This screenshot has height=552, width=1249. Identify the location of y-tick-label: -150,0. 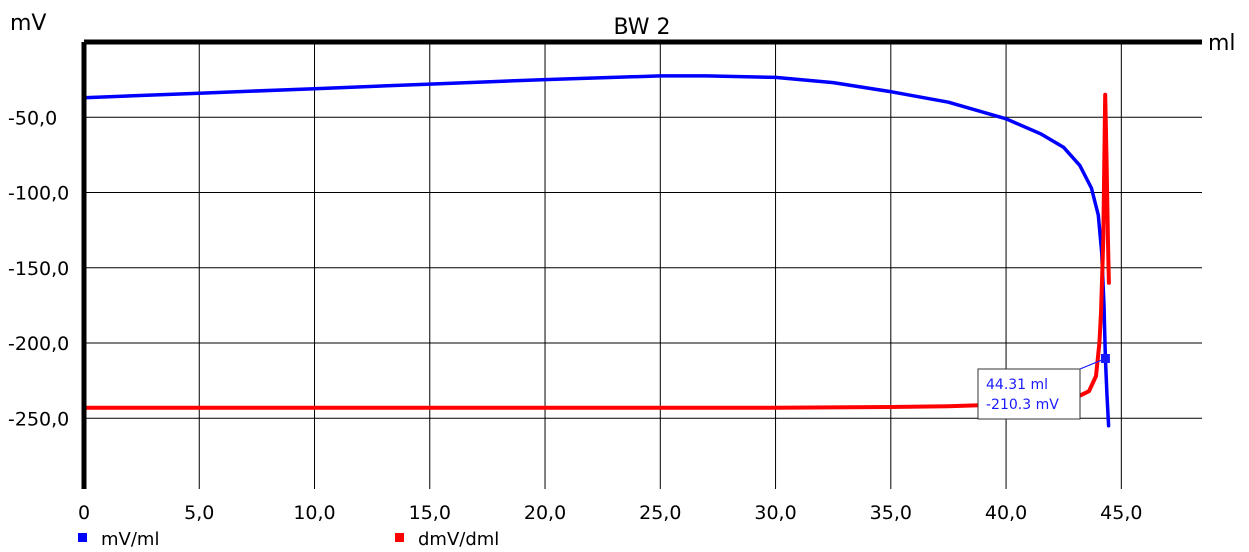
(38, 269).